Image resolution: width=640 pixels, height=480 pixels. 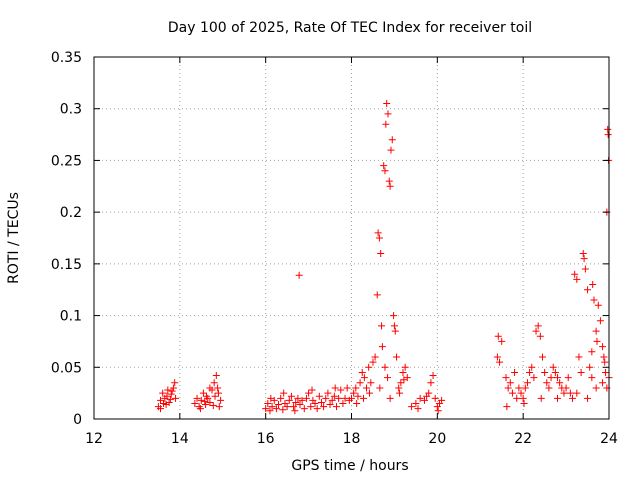 What do you see at coordinates (437, 439) in the screenshot?
I see `x-tick-label: 20` at bounding box center [437, 439].